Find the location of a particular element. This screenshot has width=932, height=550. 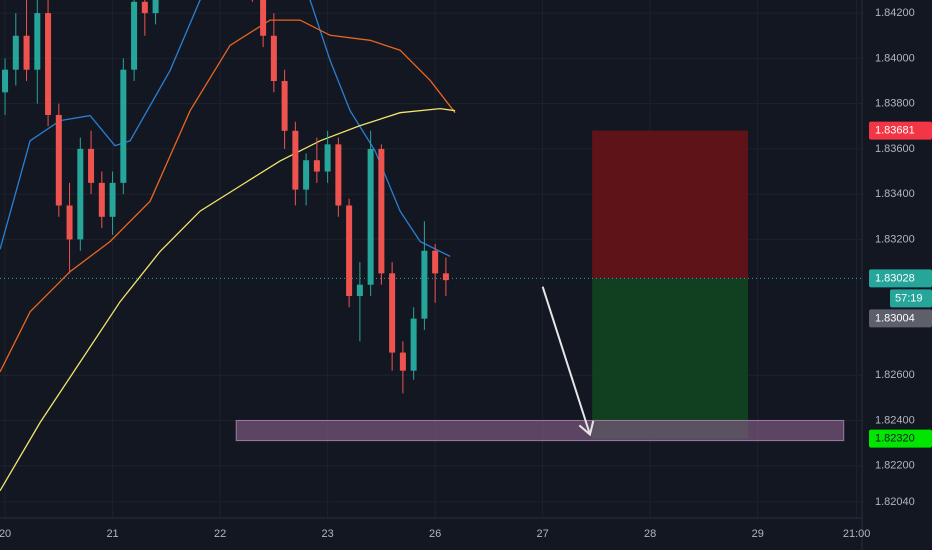

y-tick-label: 1.83400 is located at coordinates (895, 194).